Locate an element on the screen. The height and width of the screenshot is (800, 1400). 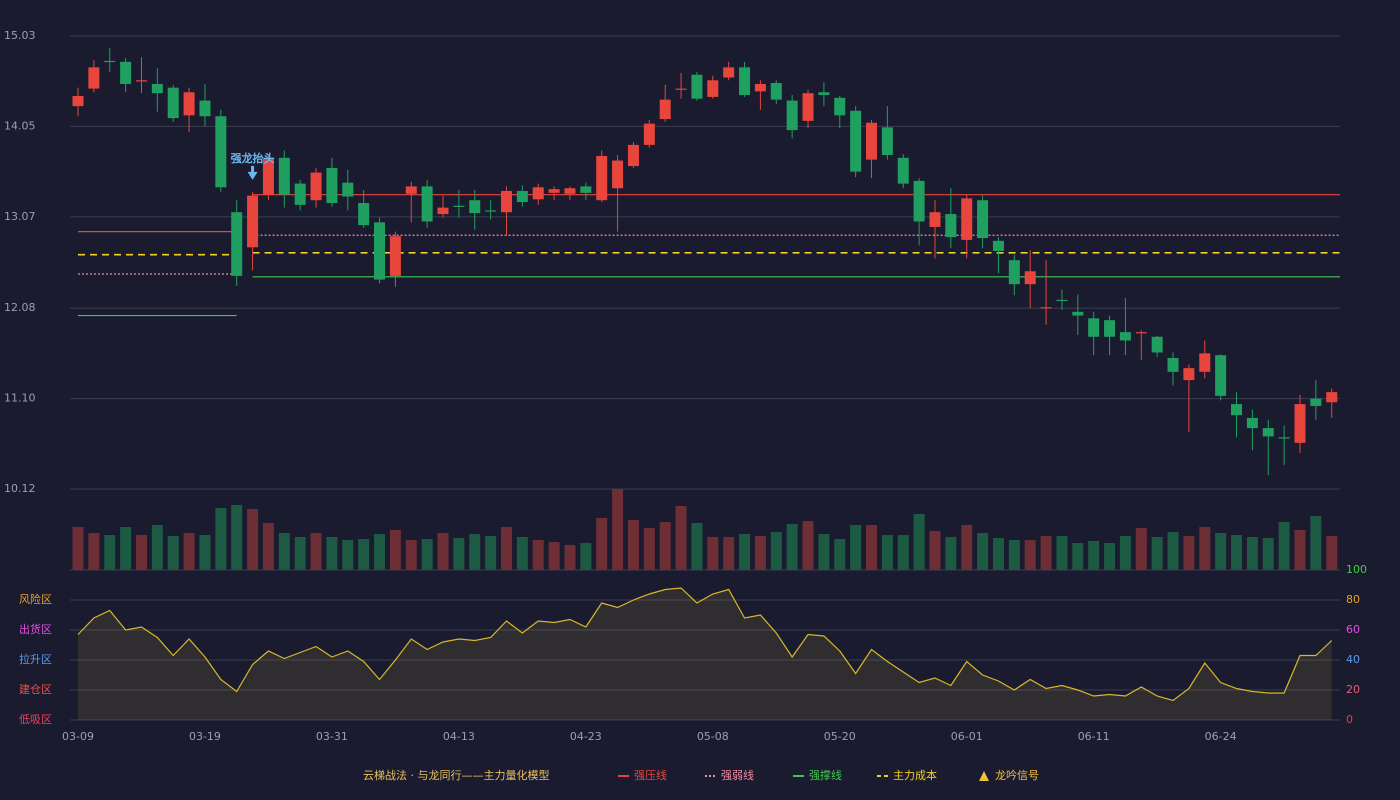
y-tick-label: 10.12 is located at coordinates (20, 488).